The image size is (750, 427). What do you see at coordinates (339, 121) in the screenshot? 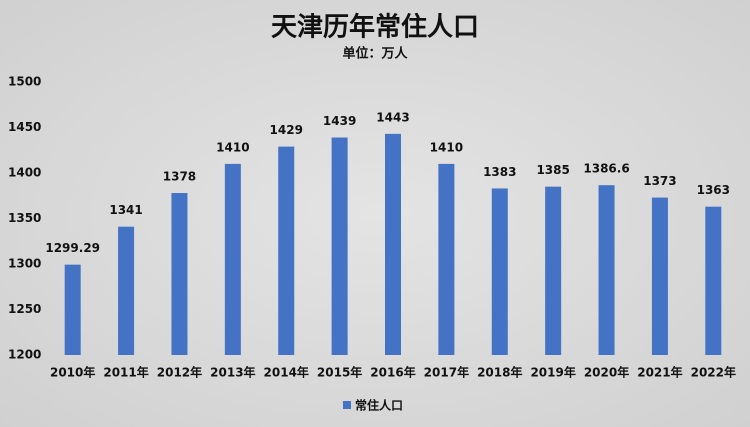
I see `data-label: 1439` at bounding box center [339, 121].